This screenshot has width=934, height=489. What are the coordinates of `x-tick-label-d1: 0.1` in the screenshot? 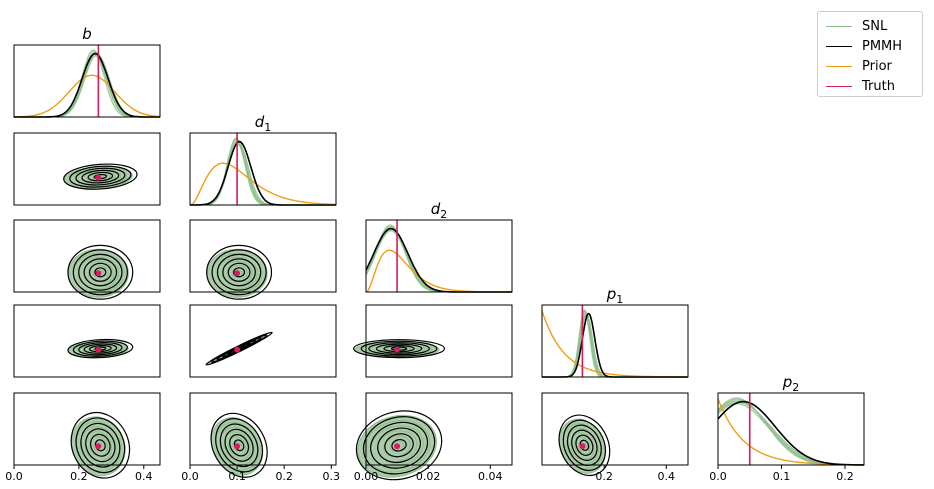 It's located at (237, 476).